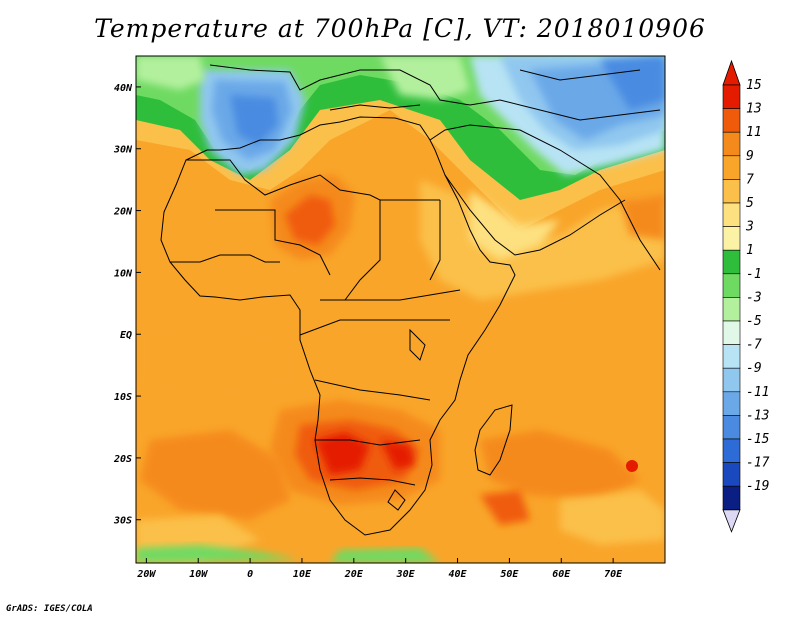 This screenshot has width=800, height=618. I want to click on lon-tick-label: 40E, so click(458, 574).